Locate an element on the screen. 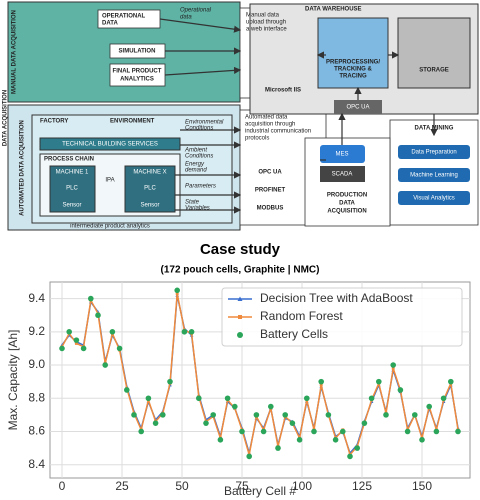  label: IPA is located at coordinates (109, 181).